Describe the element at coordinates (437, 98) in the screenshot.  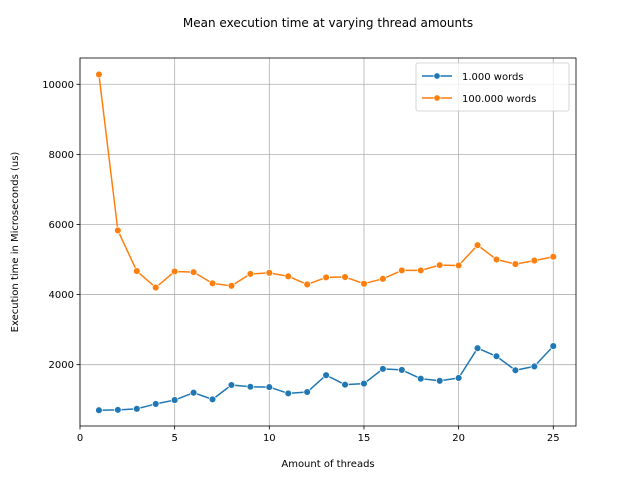
I see `legend-marker-100000-words` at that location.